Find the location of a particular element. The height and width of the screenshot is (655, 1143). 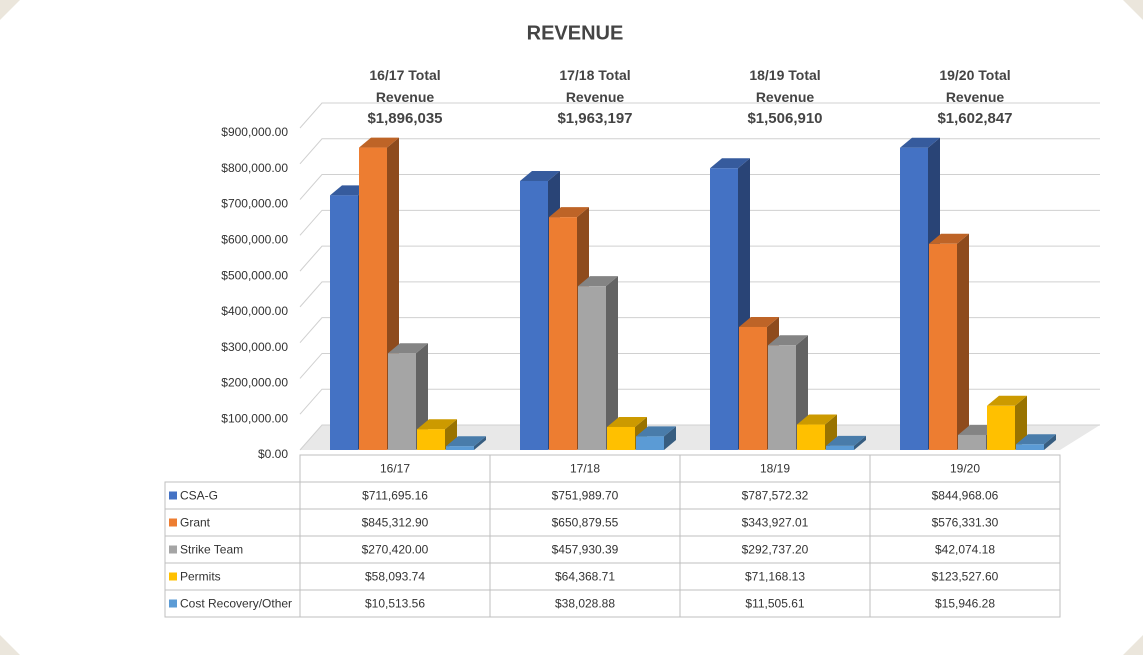

y-tick-label: $400,000.00 is located at coordinates (254, 311).